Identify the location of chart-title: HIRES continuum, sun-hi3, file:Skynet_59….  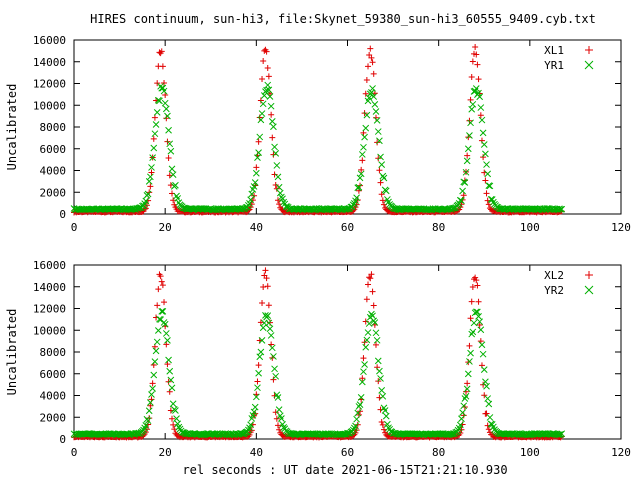
(343, 19).